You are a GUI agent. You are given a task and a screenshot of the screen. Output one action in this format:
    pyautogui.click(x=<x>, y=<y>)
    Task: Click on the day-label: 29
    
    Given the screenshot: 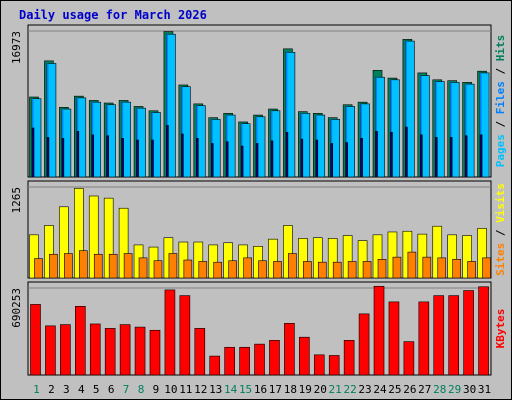 What is the action you would take?
    pyautogui.click(x=454, y=389)
    